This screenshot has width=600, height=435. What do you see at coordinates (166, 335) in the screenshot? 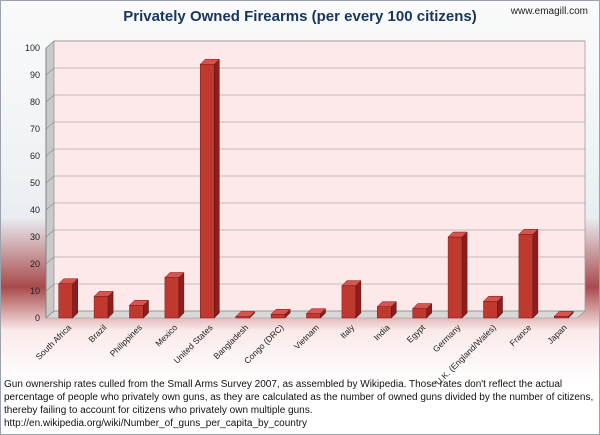
I see `x-tick-label: Mexico` at bounding box center [166, 335].